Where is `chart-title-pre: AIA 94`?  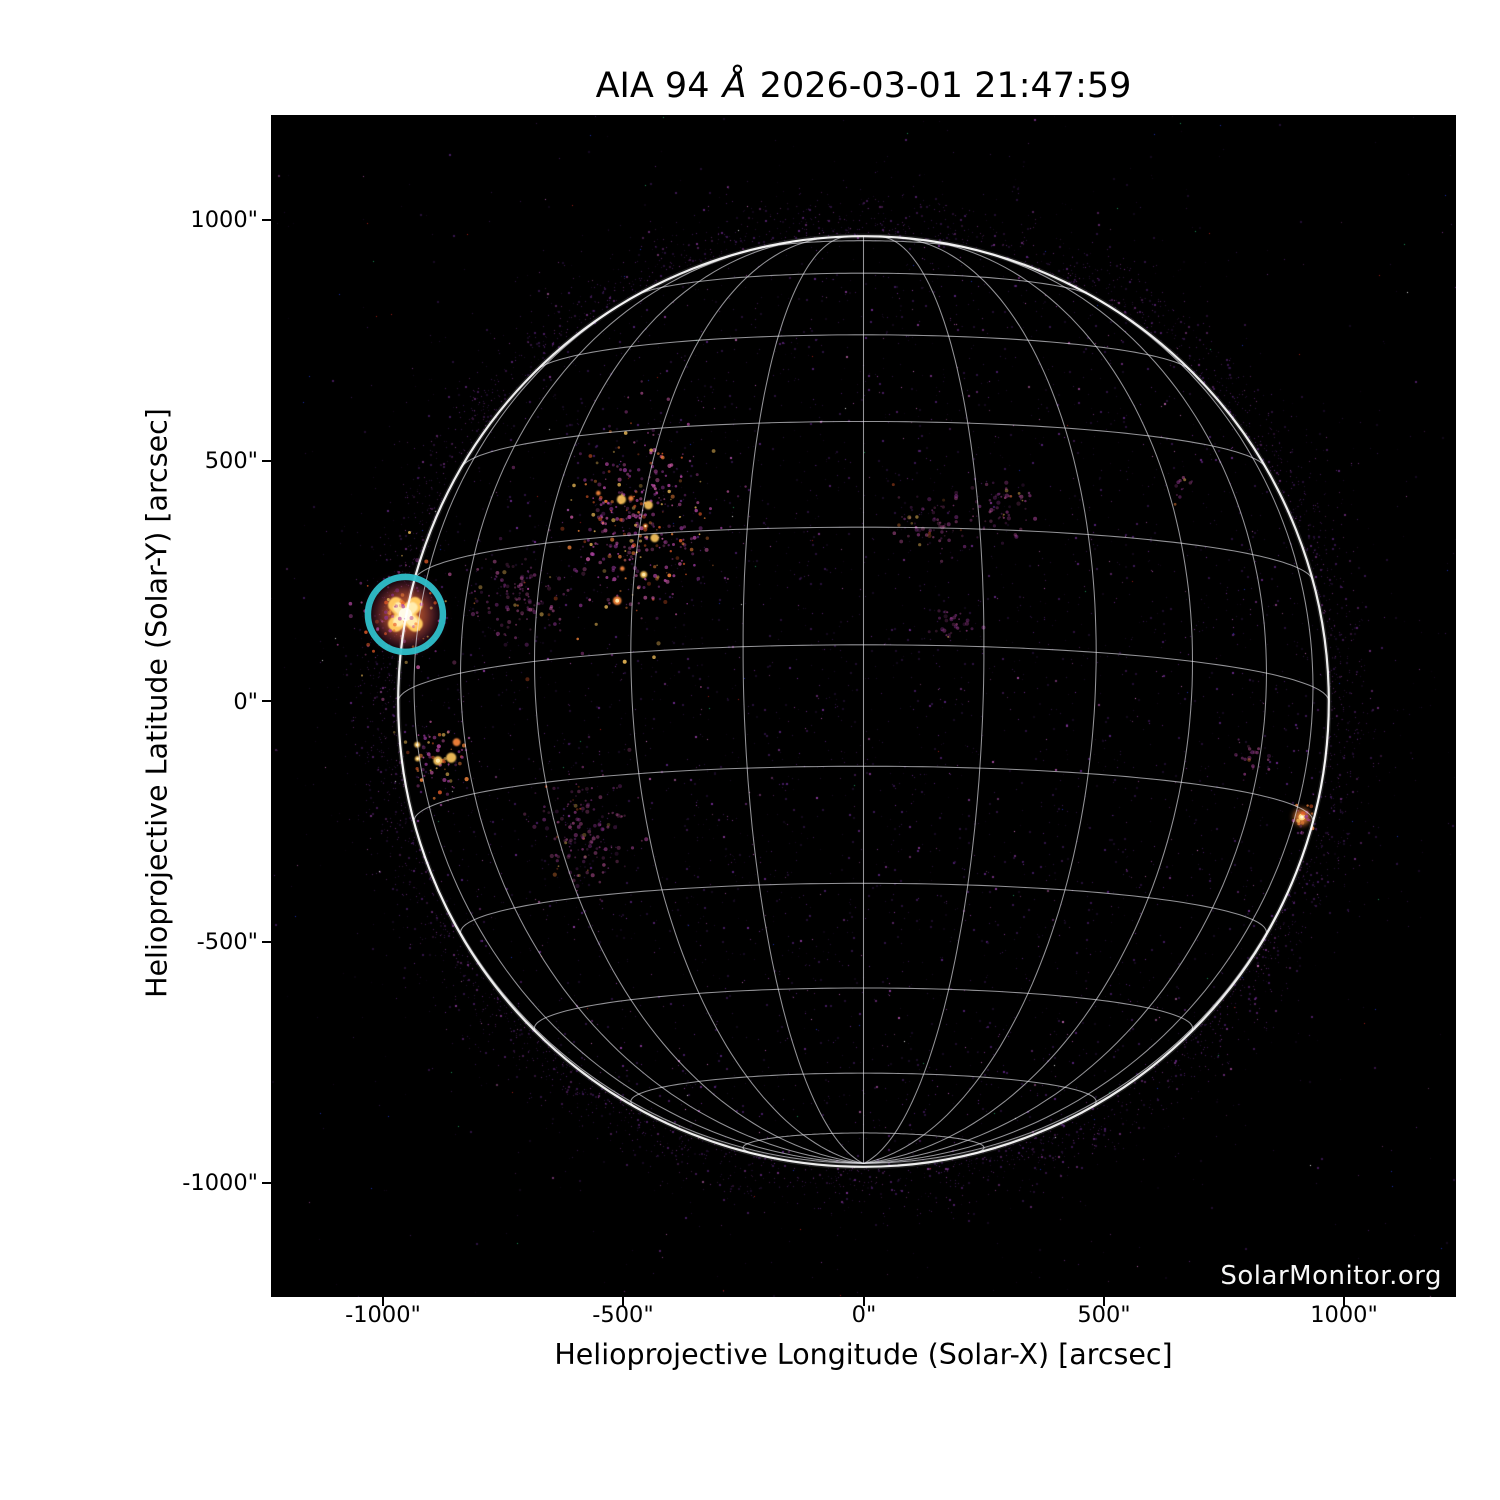 chart-title-pre: AIA 94 is located at coordinates (658, 86).